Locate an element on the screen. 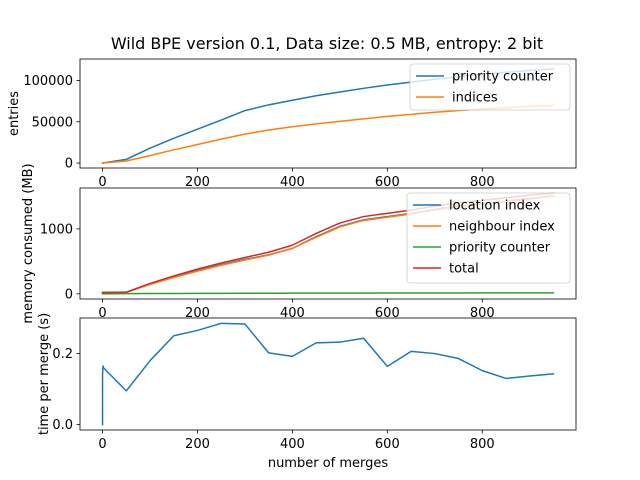 The image size is (640, 480). legend-label: total is located at coordinates (464, 269).